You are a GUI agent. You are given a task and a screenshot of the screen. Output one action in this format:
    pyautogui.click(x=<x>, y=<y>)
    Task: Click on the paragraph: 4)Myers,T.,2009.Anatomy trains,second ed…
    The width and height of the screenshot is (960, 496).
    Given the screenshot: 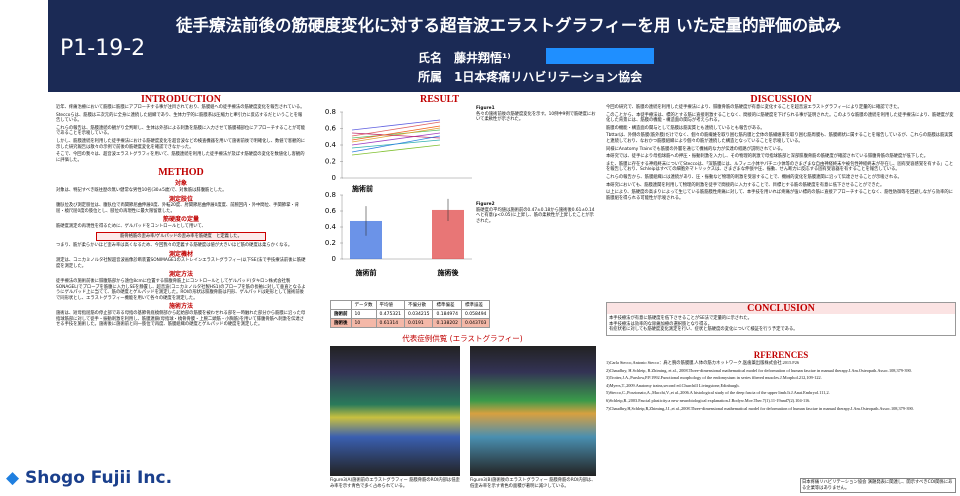 What is the action you would take?
    pyautogui.click(x=673, y=385)
    